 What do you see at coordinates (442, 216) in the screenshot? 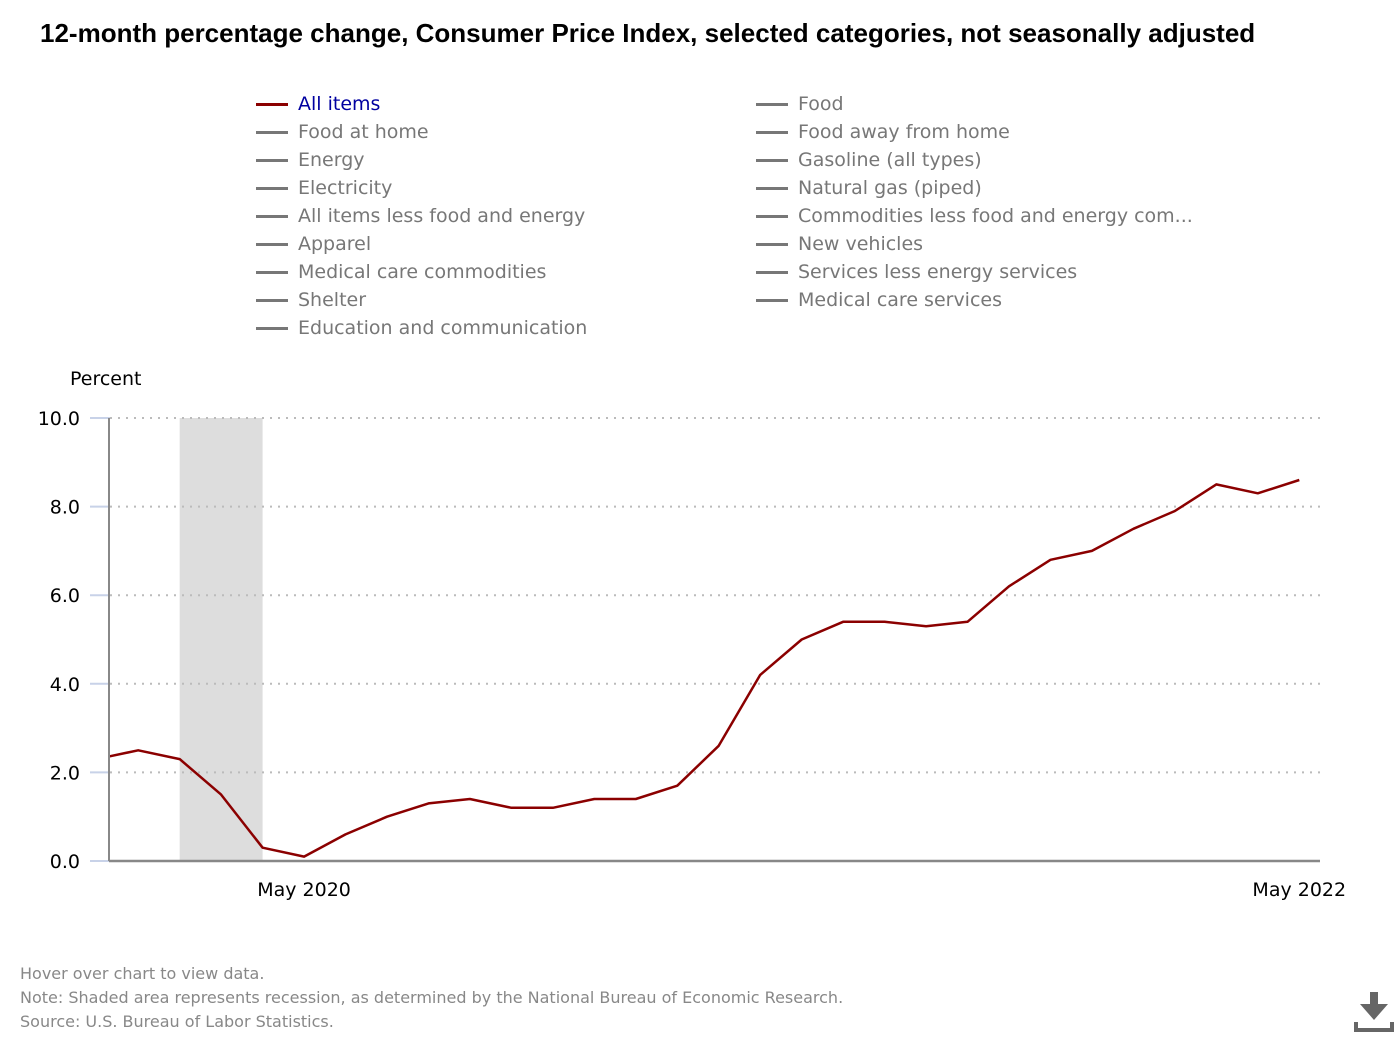
I see `legend-label: All items less food and energy` at bounding box center [442, 216].